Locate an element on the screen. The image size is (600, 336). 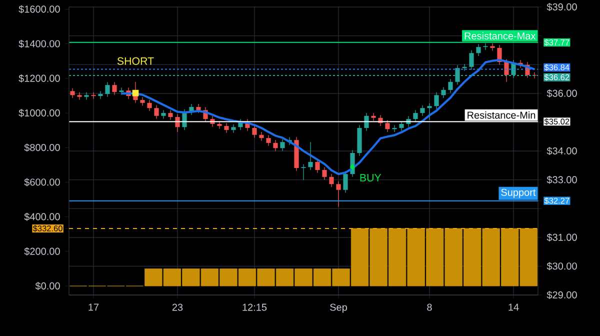
y-tick-label: $1200.00 is located at coordinates (39, 78).